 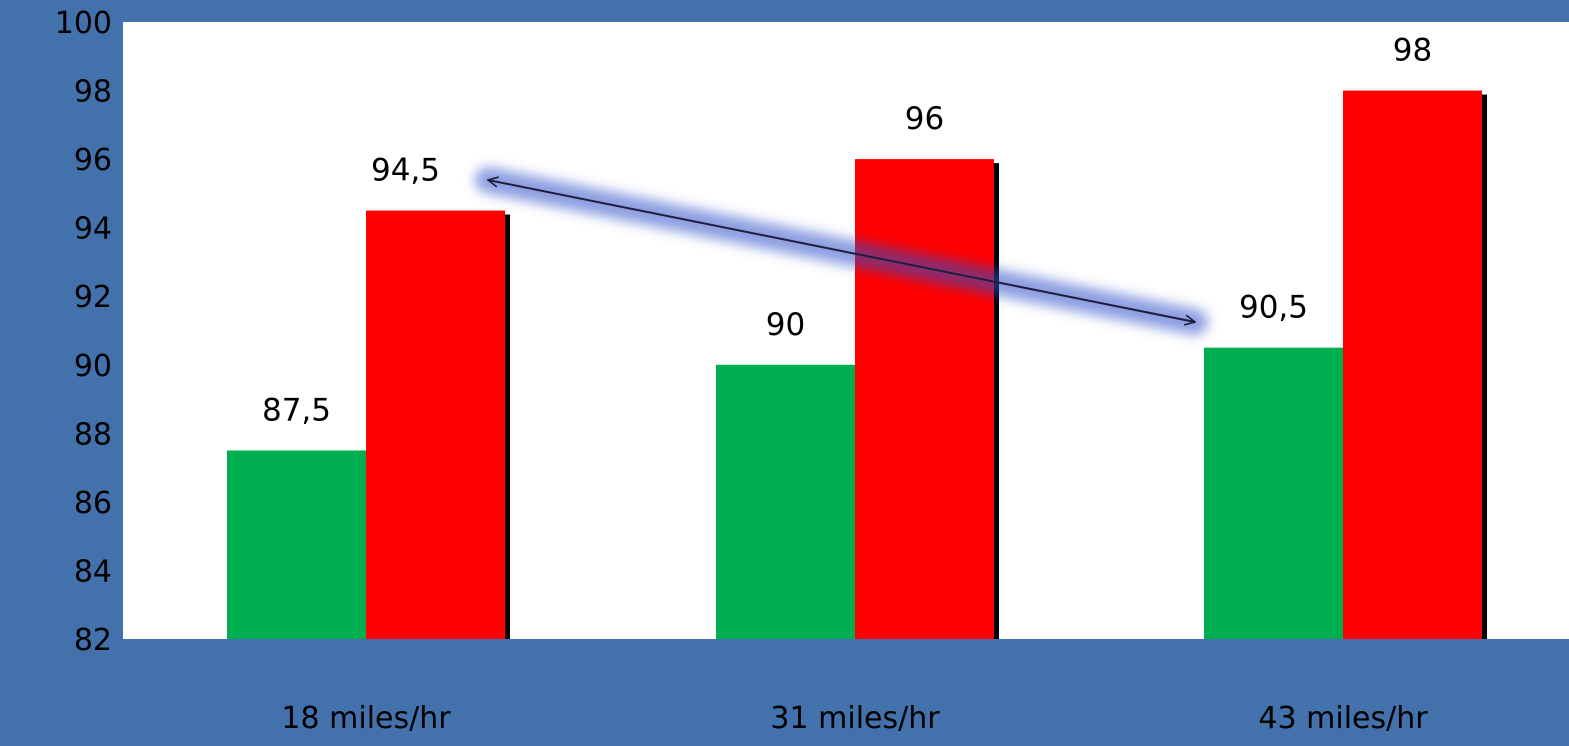 I want to click on x-category-label: 31 miles/hr, so click(x=855, y=718).